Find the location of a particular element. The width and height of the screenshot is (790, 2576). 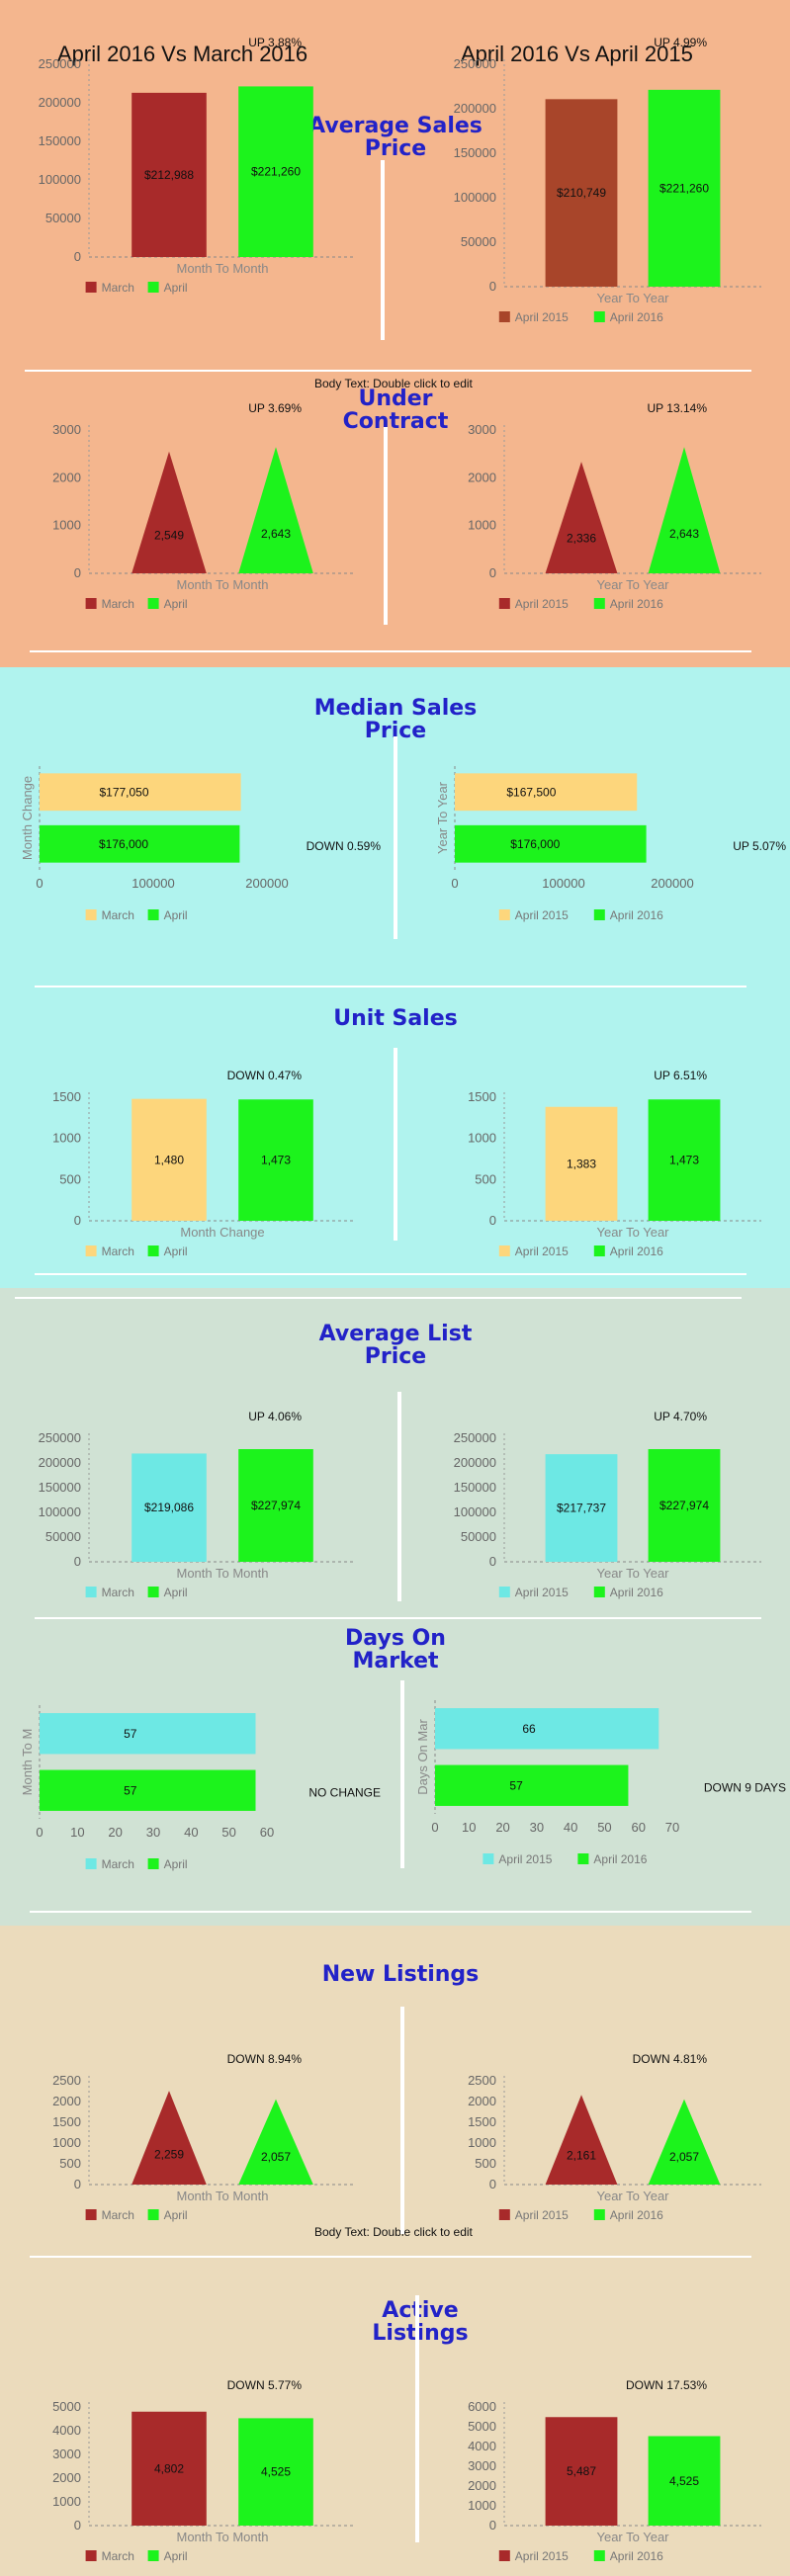

title-under-contract: Under Contract is located at coordinates (396, 410).